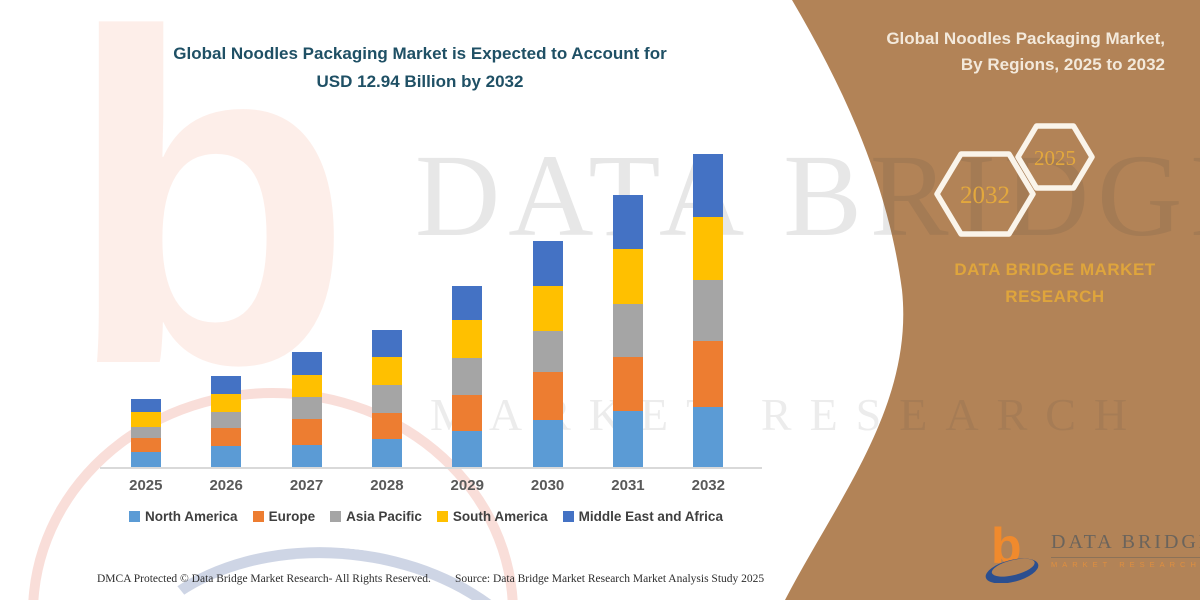 The image size is (1200, 600). Describe the element at coordinates (1012, 550) in the screenshot. I see `data-bridge-logo-icon: b` at that location.